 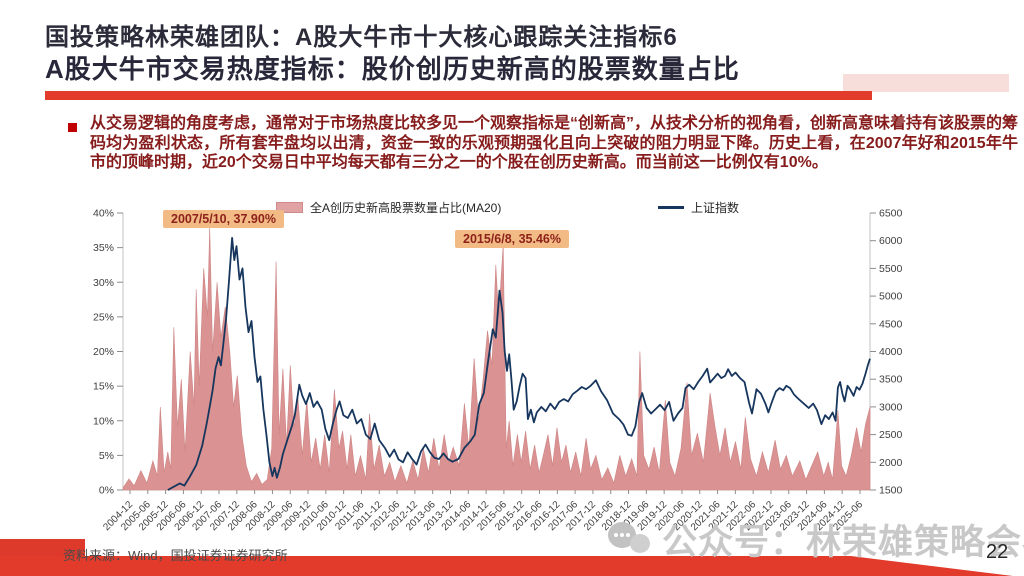 What do you see at coordinates (997, 552) in the screenshot?
I see `page-number: 22` at bounding box center [997, 552].